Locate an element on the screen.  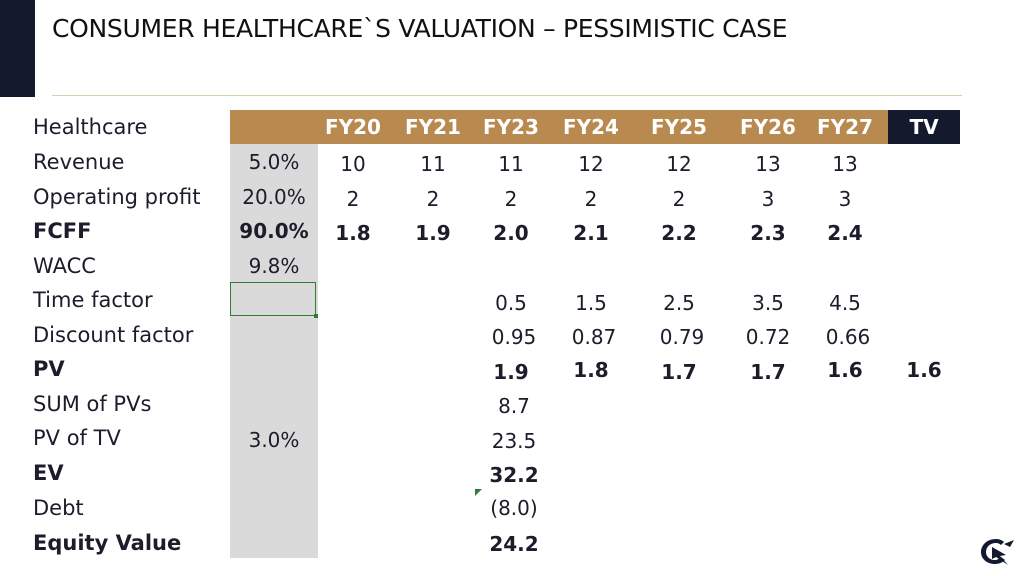
row-label-revenue: Revenue is located at coordinates (79, 162).